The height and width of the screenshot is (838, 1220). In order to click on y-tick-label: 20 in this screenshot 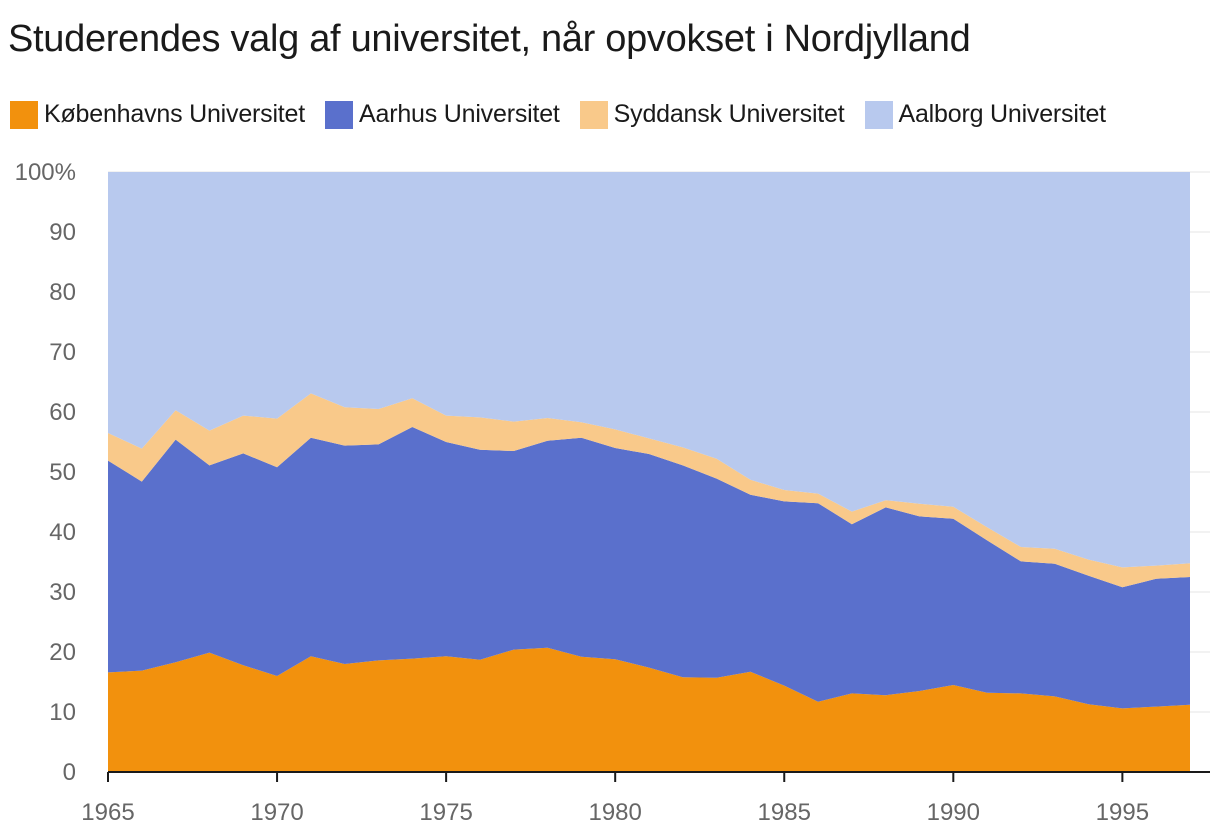, I will do `click(62, 652)`.